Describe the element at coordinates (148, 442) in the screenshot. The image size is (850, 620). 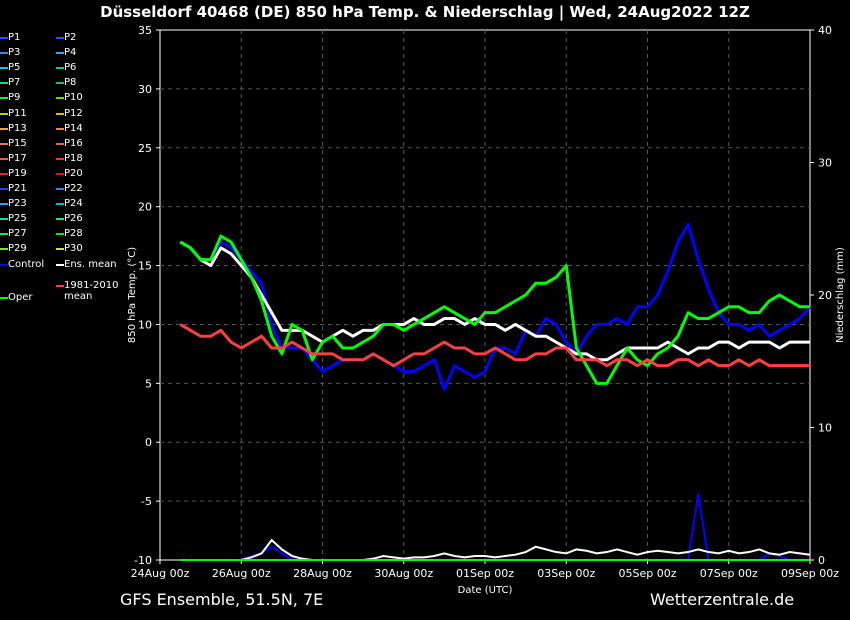
I see `y-tick-label: 0` at that location.